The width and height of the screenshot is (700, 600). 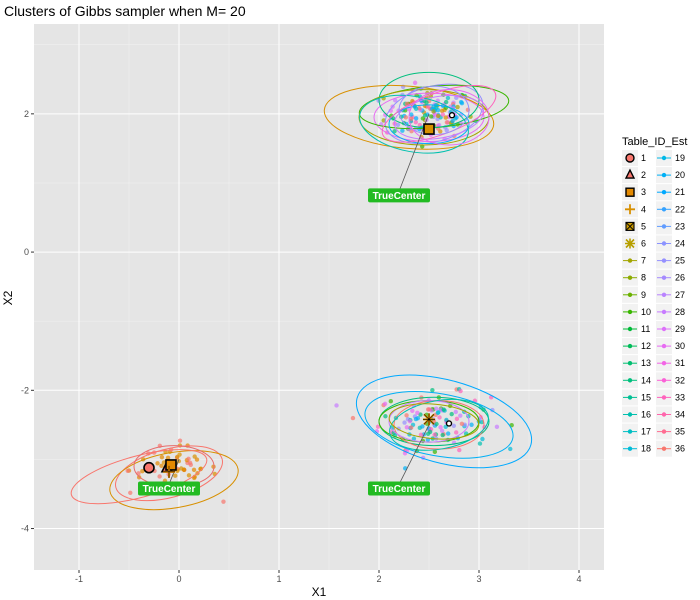 What do you see at coordinates (646, 346) in the screenshot?
I see `legend-entry-label: 12` at bounding box center [646, 346].